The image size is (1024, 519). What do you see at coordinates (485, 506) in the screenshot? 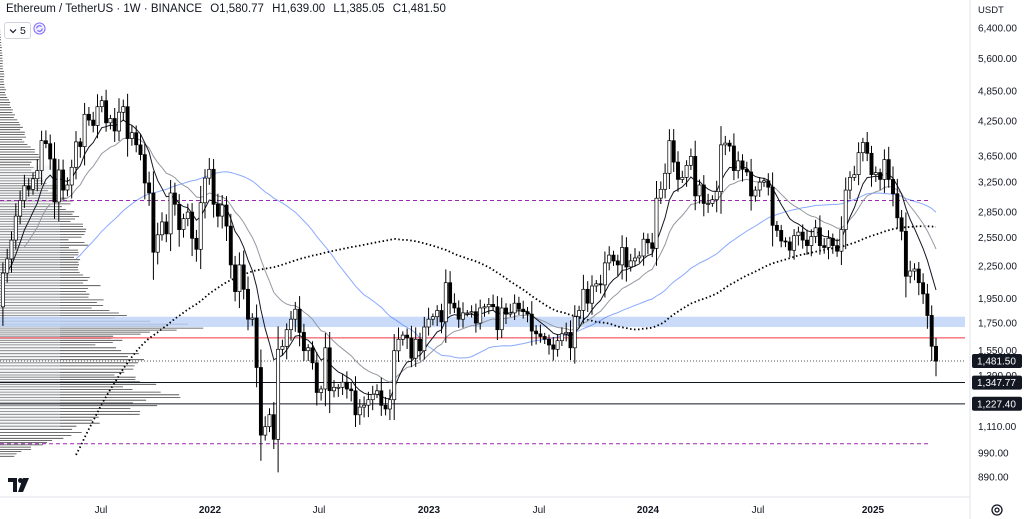
I see `time-axis: Jul 2022 Jul 2023 Jul 2024 Jul 2025` at bounding box center [485, 506].